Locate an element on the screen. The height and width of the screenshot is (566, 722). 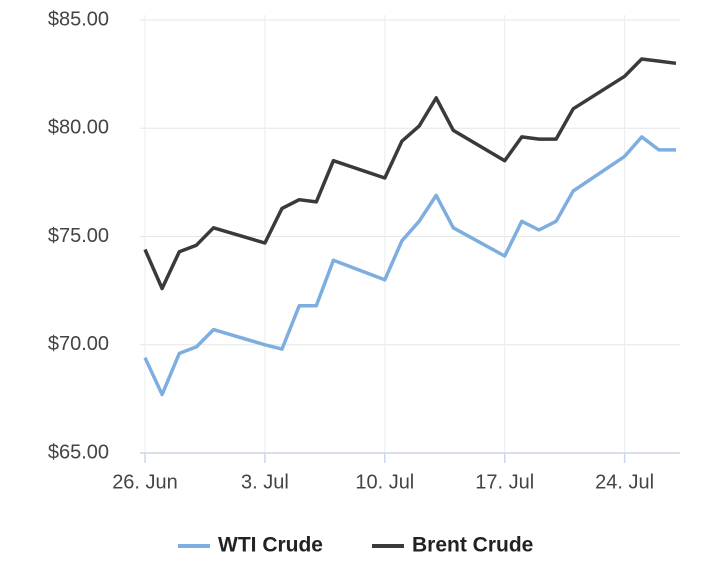
x-tick-label: 24. Jul is located at coordinates (624, 482).